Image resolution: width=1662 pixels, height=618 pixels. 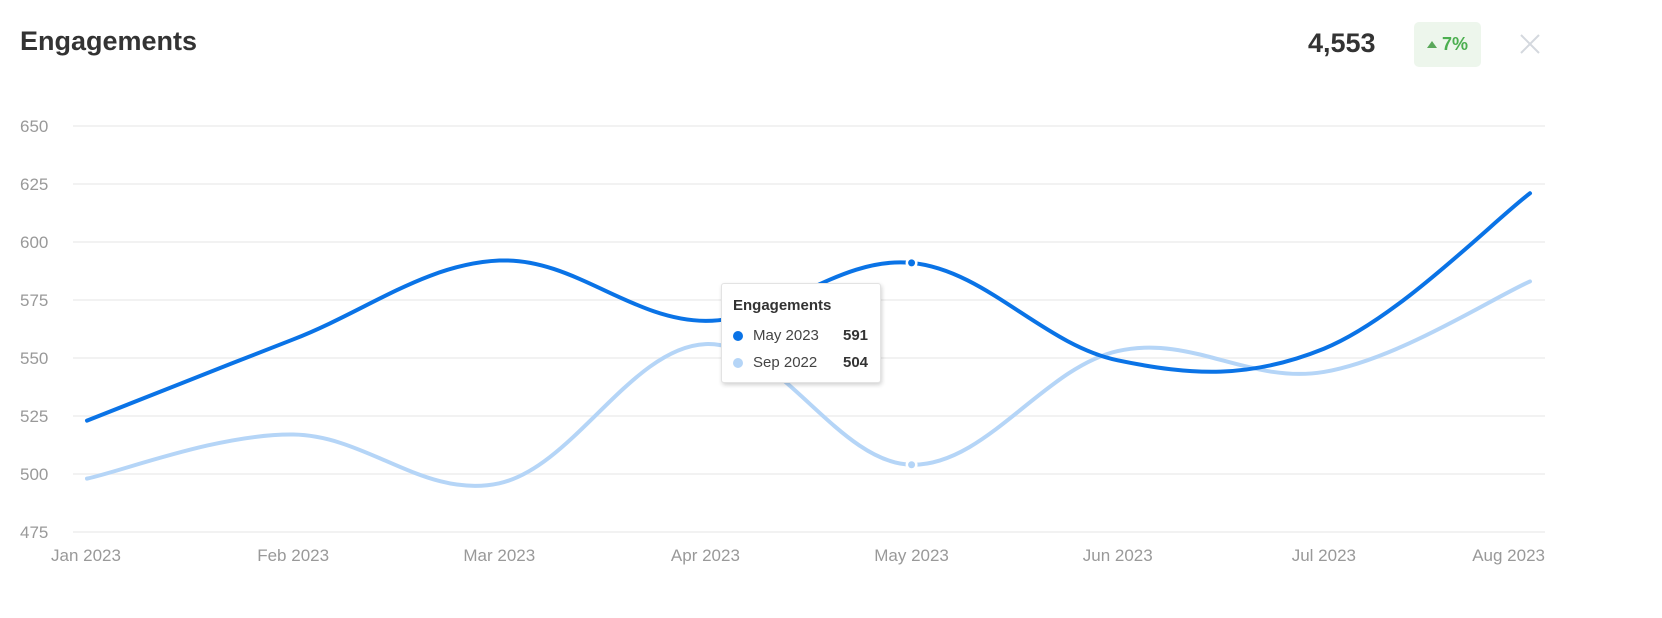 I want to click on chart-tooltip: Engagements May 2023 591 Sep 2022 504, so click(x=801, y=333).